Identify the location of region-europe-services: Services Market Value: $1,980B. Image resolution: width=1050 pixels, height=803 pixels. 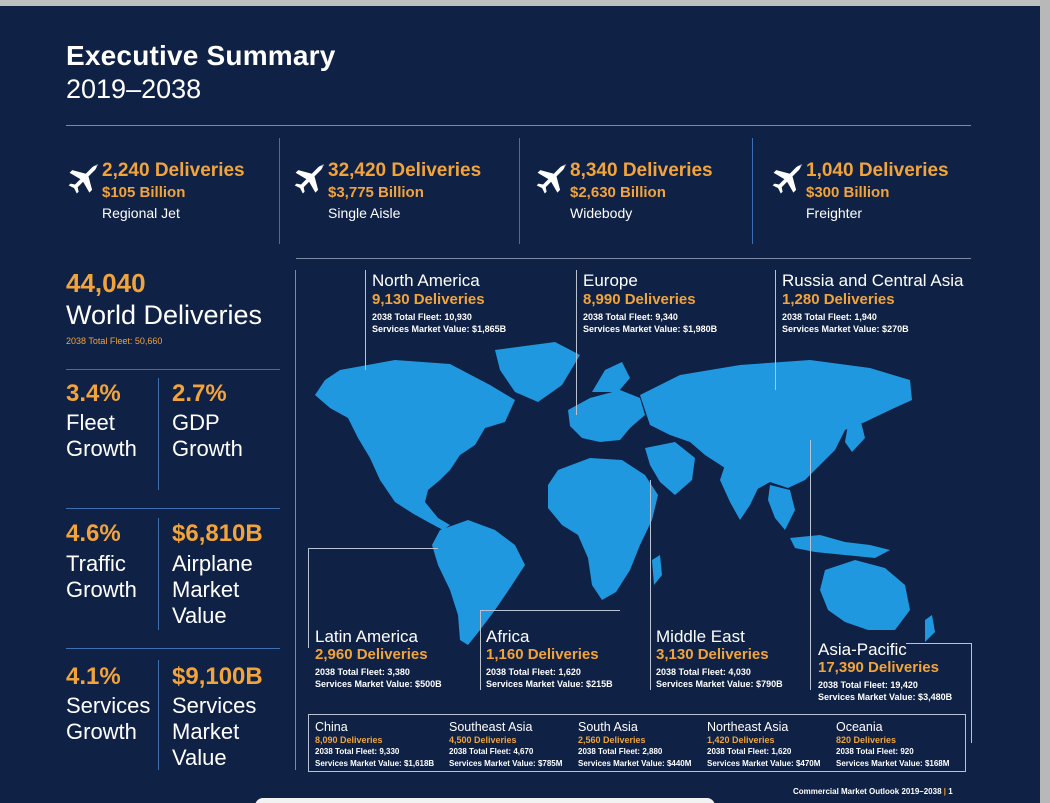
(650, 329).